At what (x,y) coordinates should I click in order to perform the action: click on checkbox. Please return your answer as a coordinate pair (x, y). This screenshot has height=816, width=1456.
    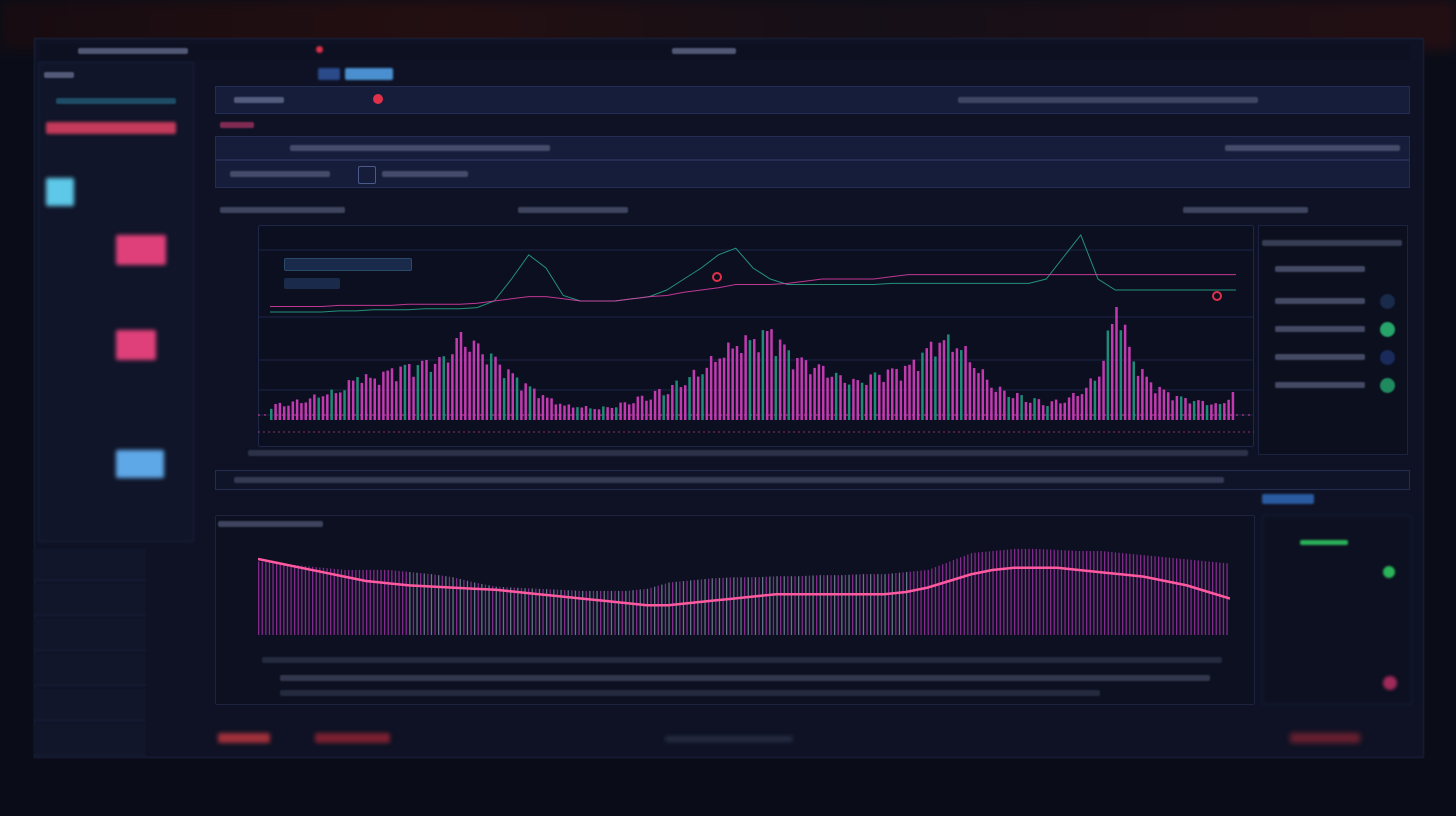
    Looking at the image, I should click on (367, 175).